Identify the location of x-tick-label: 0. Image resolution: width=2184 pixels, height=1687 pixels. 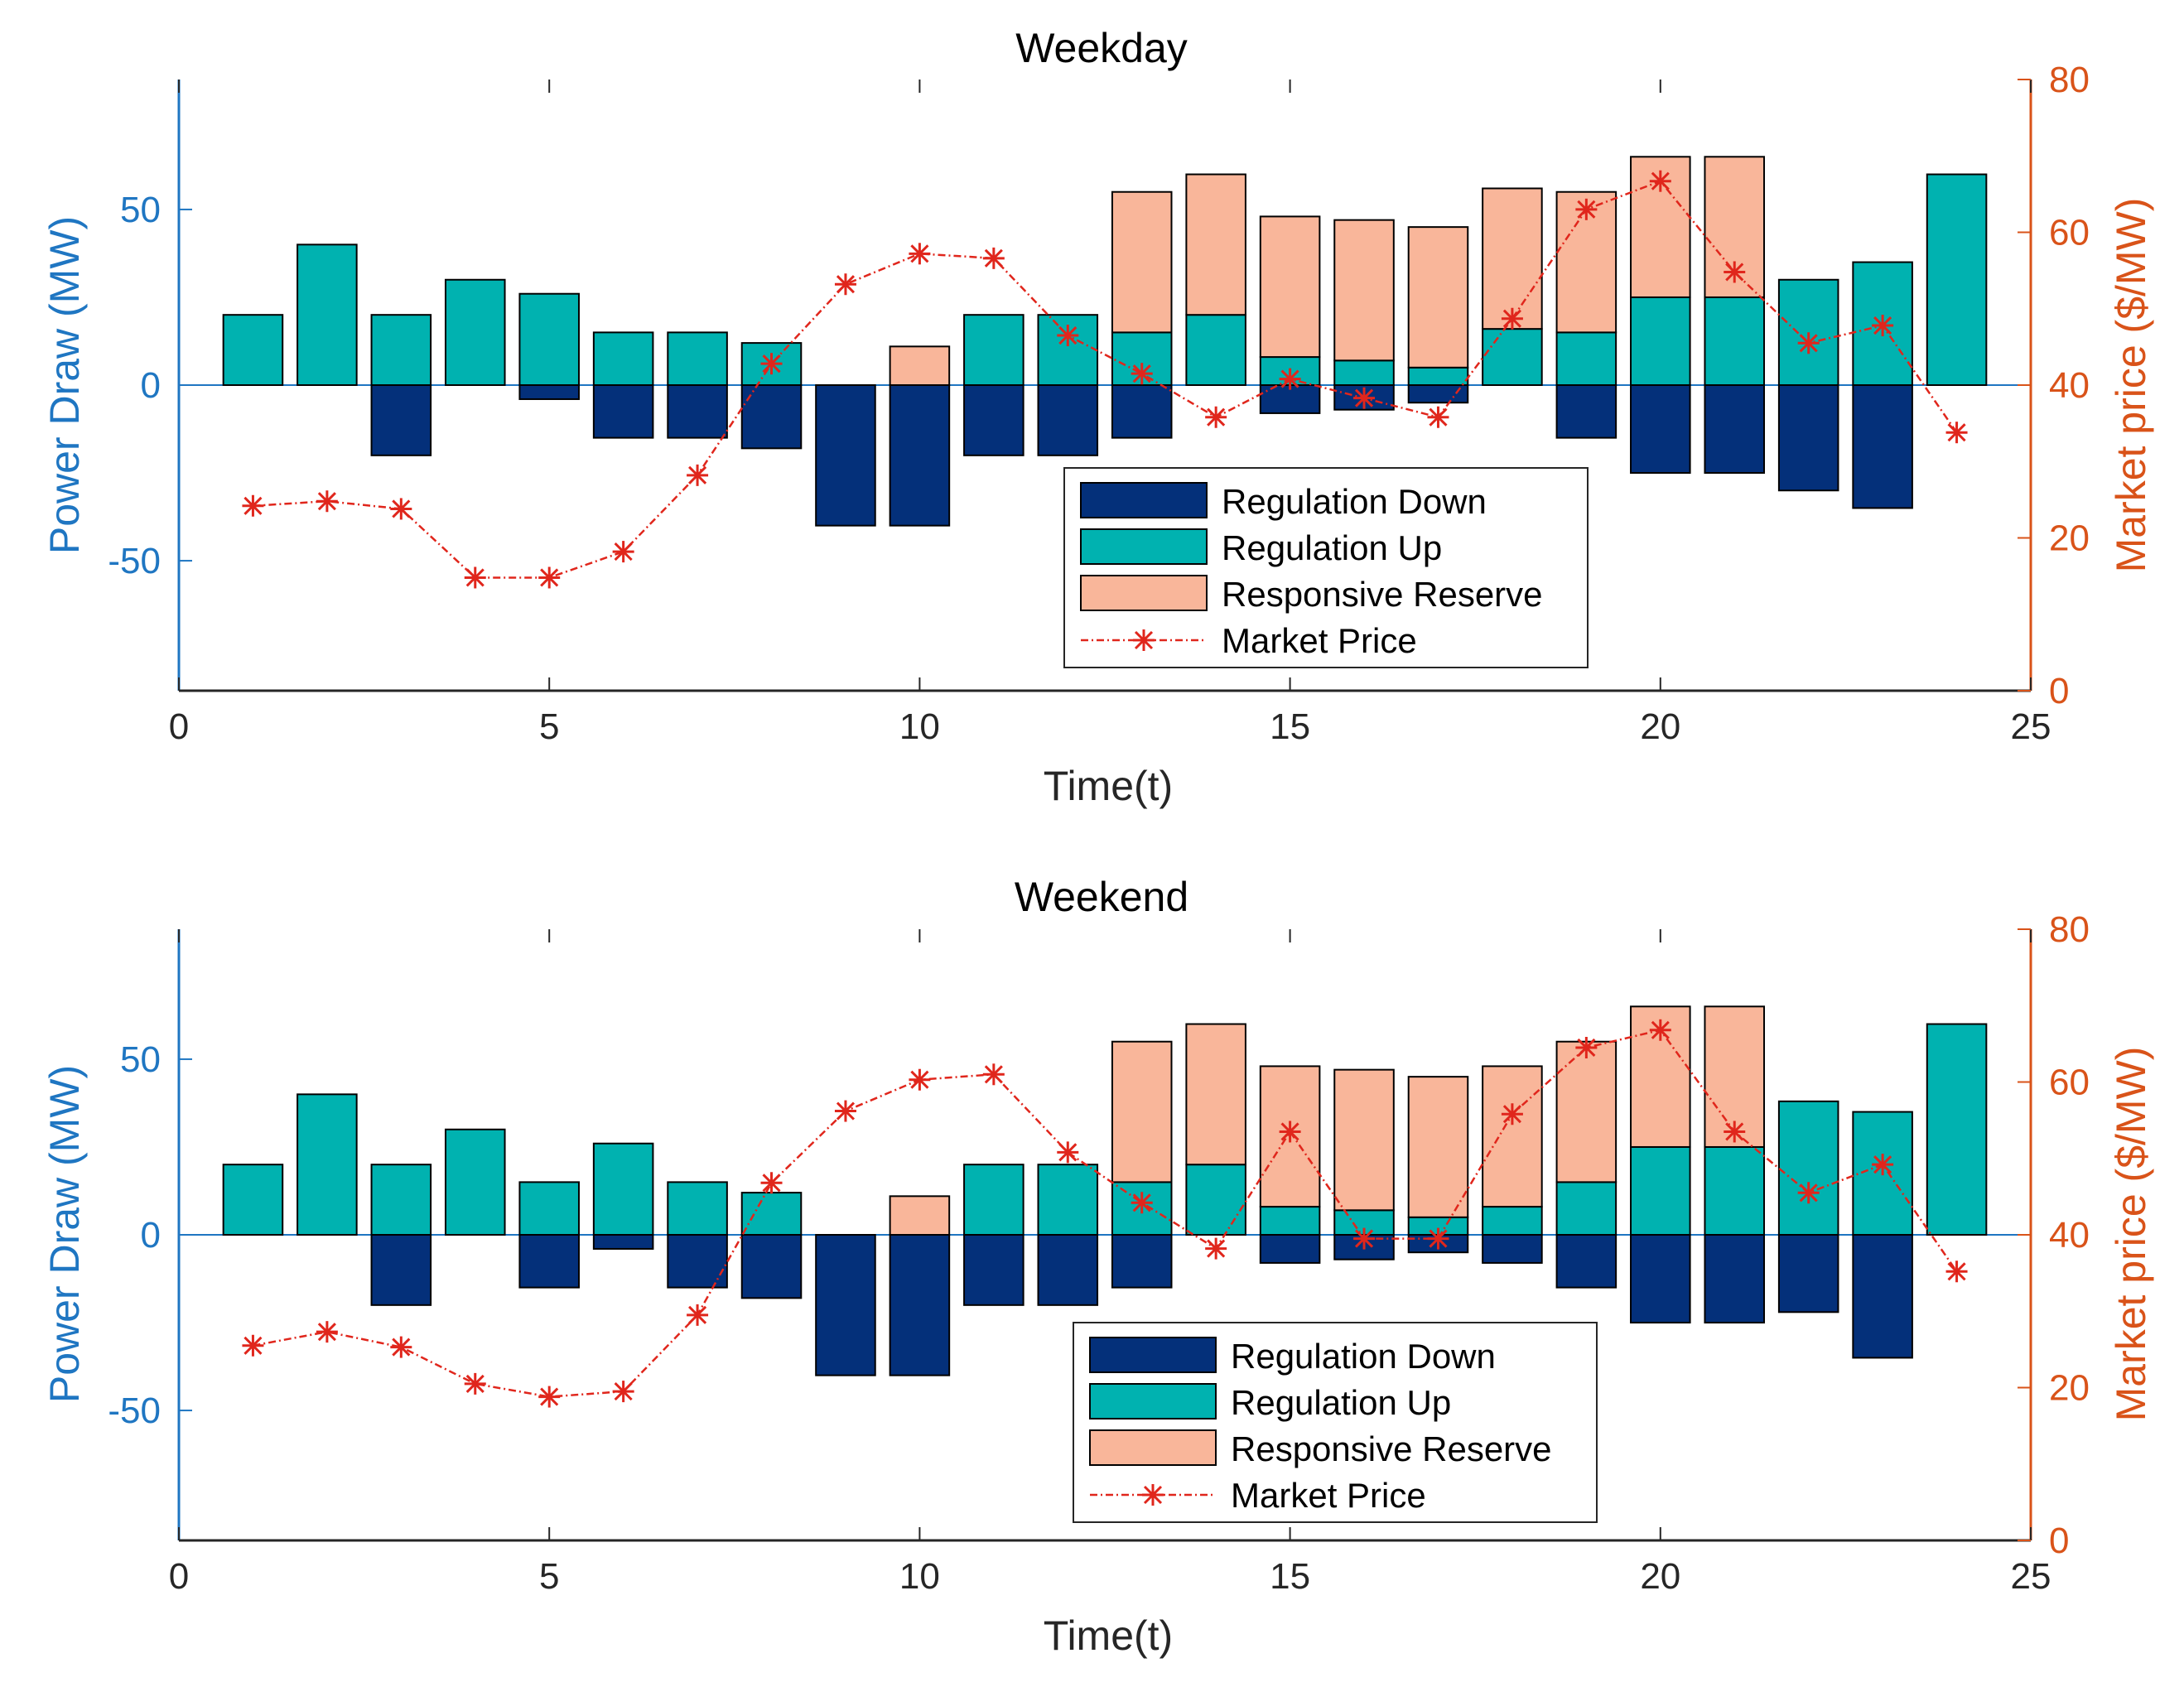
(179, 726).